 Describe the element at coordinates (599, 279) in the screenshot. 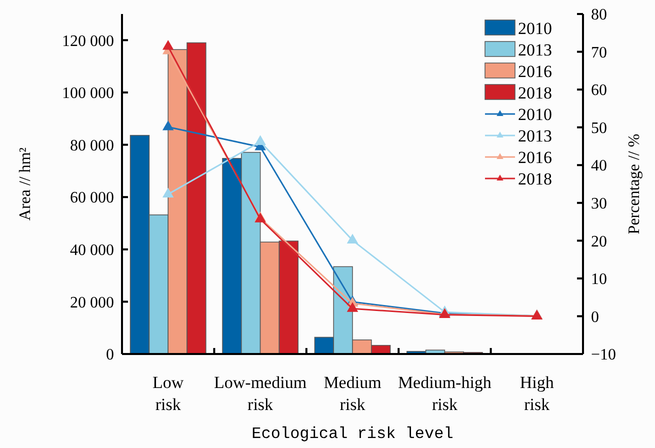

I see `y2-tick-label: 10` at that location.